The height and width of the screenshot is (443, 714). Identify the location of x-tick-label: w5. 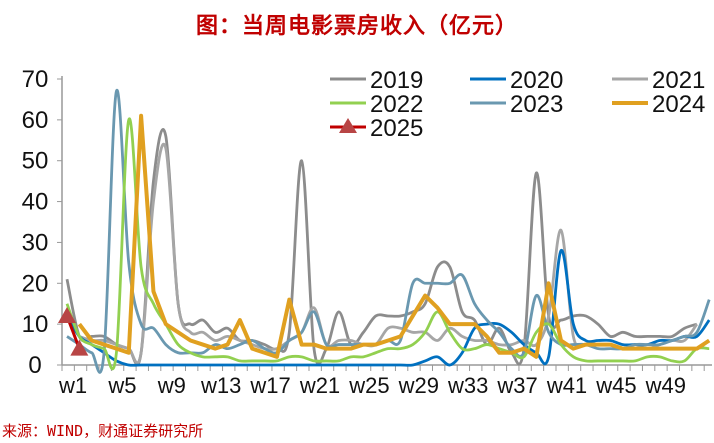
(121, 385).